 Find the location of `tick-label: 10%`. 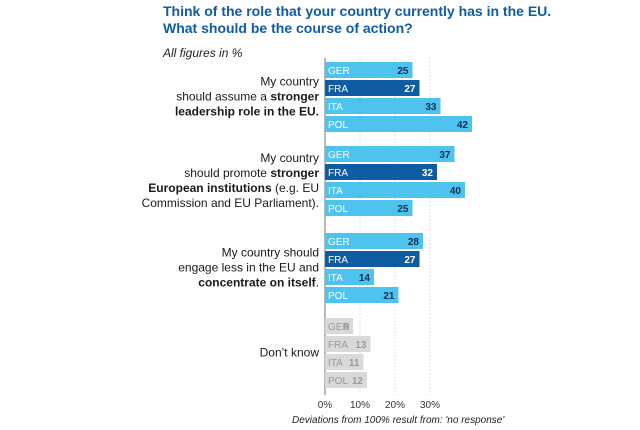

tick-label: 10% is located at coordinates (360, 405).